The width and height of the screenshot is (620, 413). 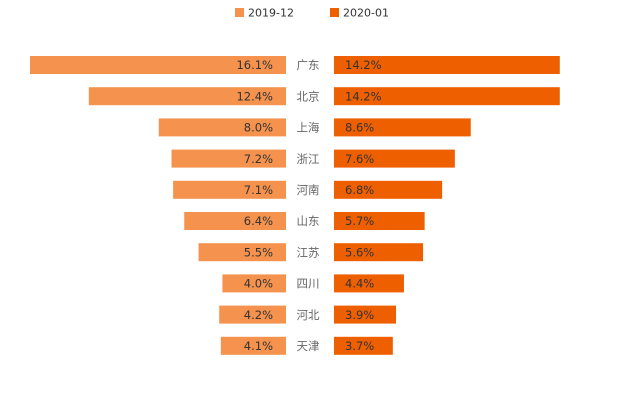 I want to click on category-label-天津: 天津, so click(x=308, y=346).